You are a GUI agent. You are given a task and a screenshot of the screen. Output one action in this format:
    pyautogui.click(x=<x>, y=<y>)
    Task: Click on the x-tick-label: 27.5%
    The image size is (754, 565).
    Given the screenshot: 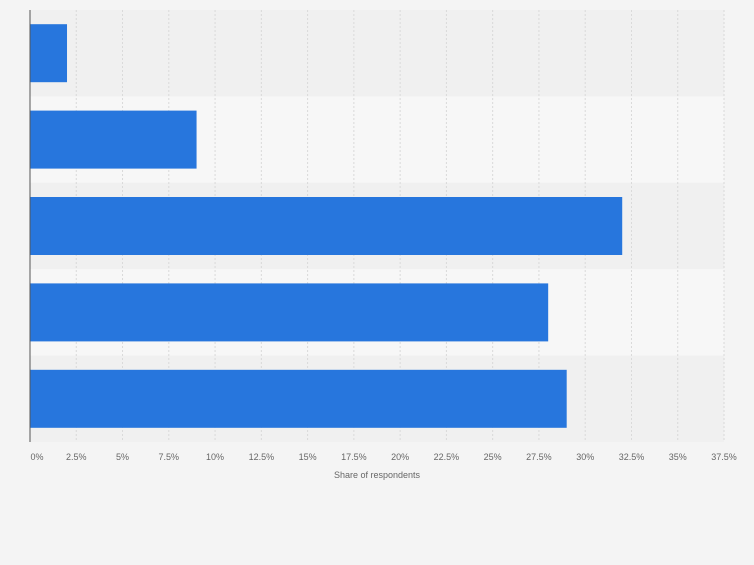 What is the action you would take?
    pyautogui.click(x=539, y=457)
    